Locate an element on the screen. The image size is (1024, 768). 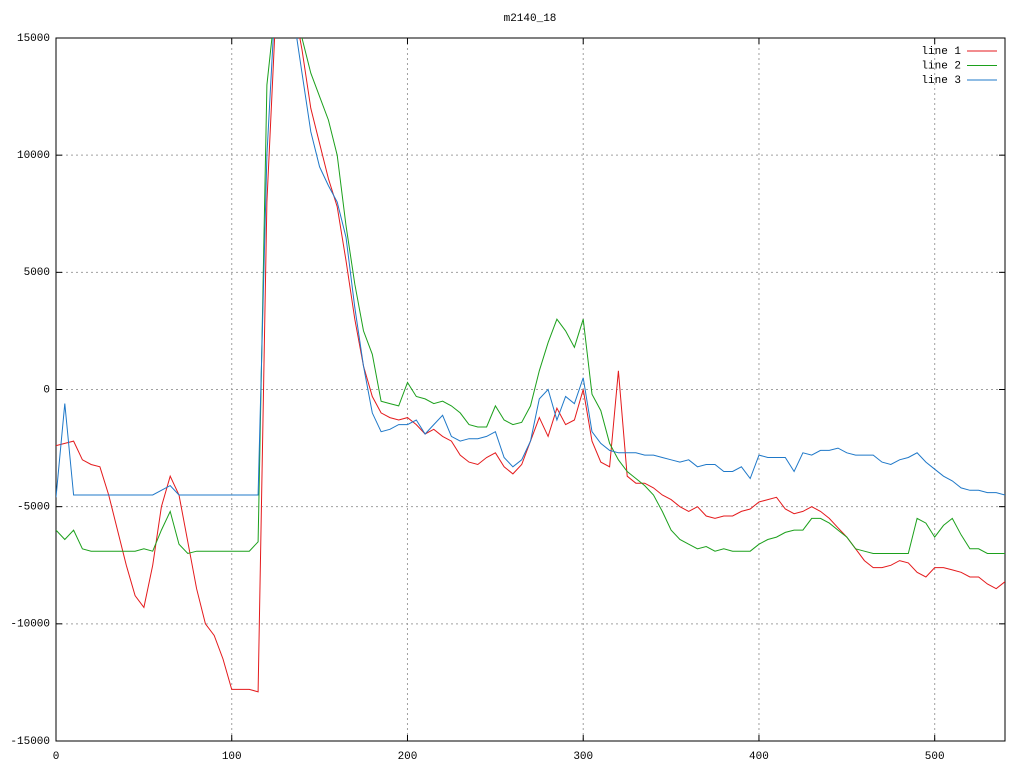
legend-label: line 3 is located at coordinates (941, 81).